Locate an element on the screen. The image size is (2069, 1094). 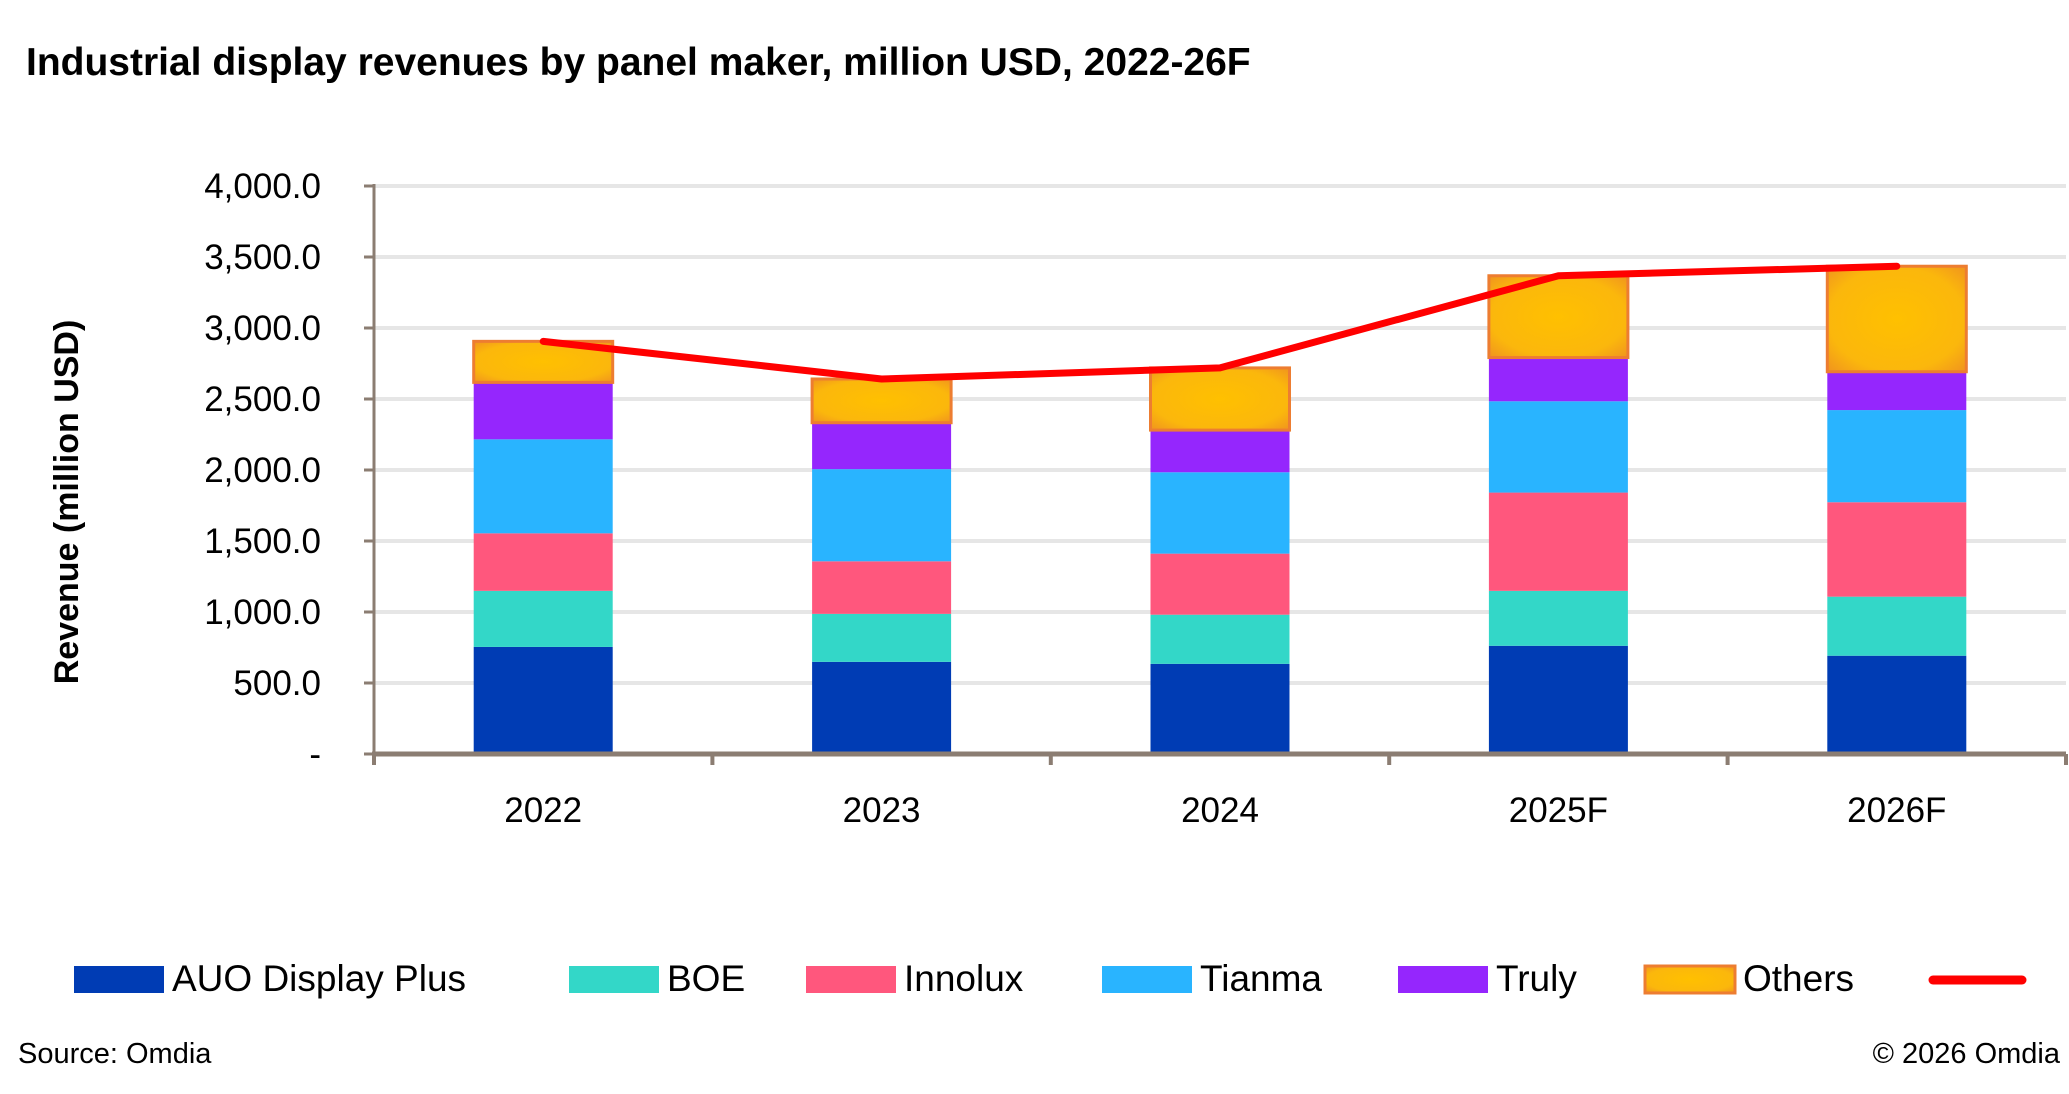
legend-label: Tianma is located at coordinates (1261, 978).